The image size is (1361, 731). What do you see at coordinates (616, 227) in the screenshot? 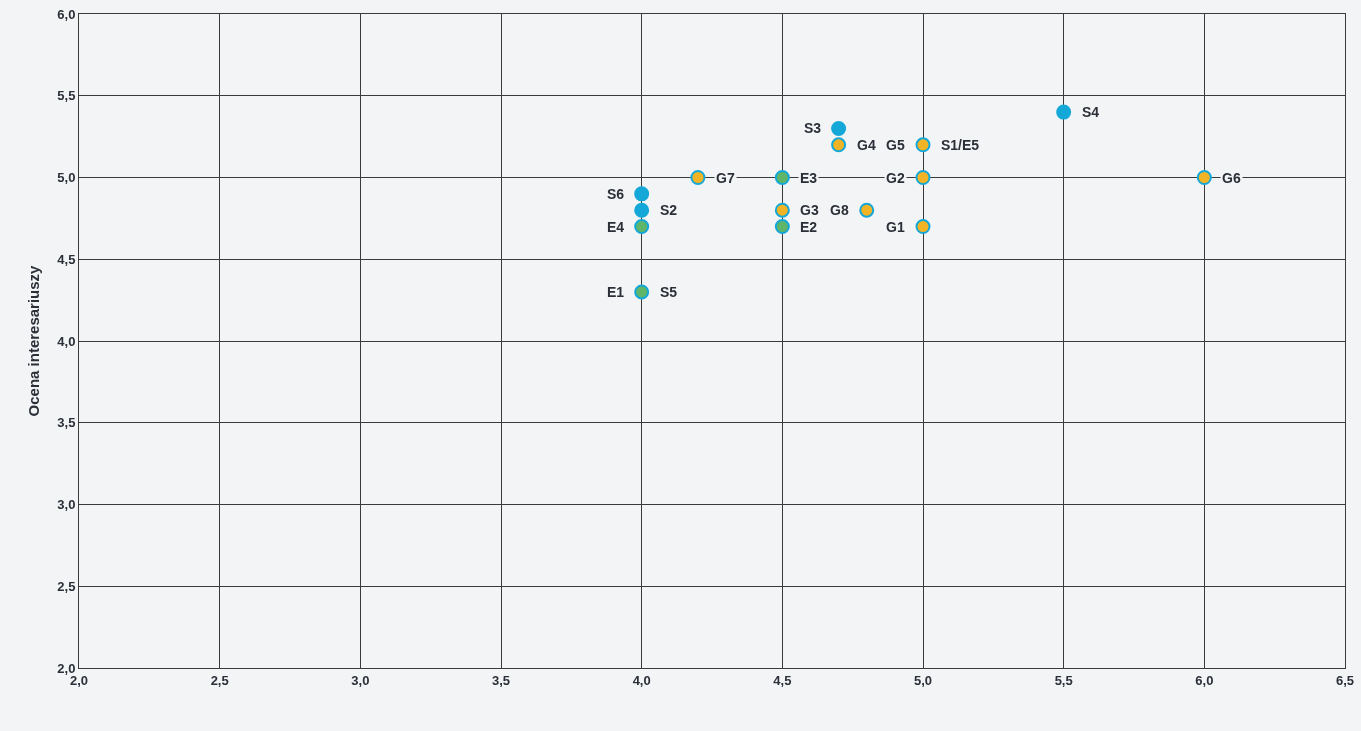
I see `annotation: E4` at bounding box center [616, 227].